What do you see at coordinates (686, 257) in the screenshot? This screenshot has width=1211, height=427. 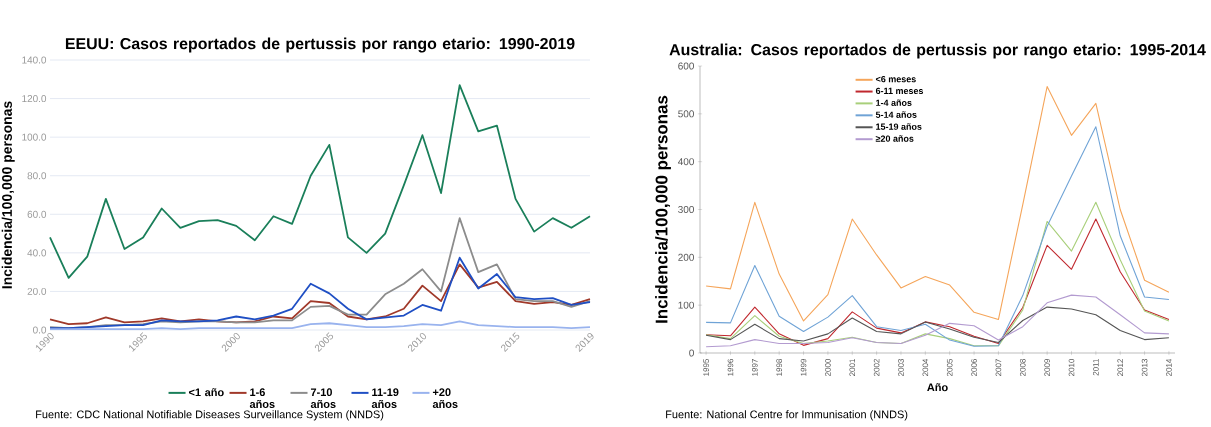 I see `y-tick-label: 200` at bounding box center [686, 257].